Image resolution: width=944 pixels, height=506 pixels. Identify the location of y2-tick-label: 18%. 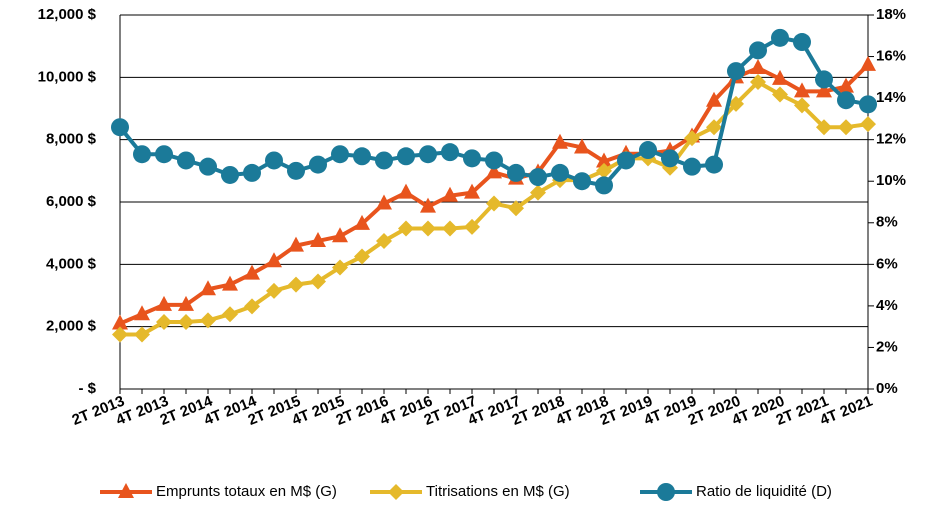
(891, 14).